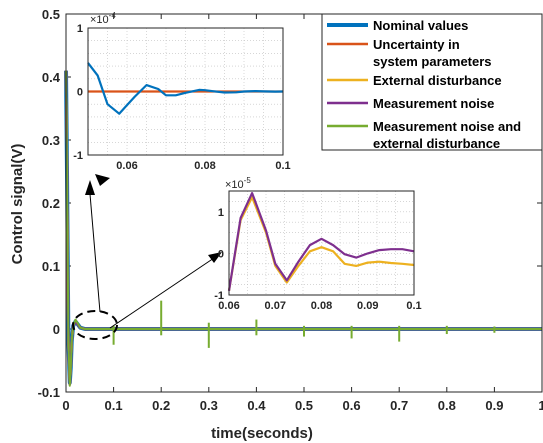 The height and width of the screenshot is (443, 543). I want to click on x-tick-label: 0.3, so click(209, 405).